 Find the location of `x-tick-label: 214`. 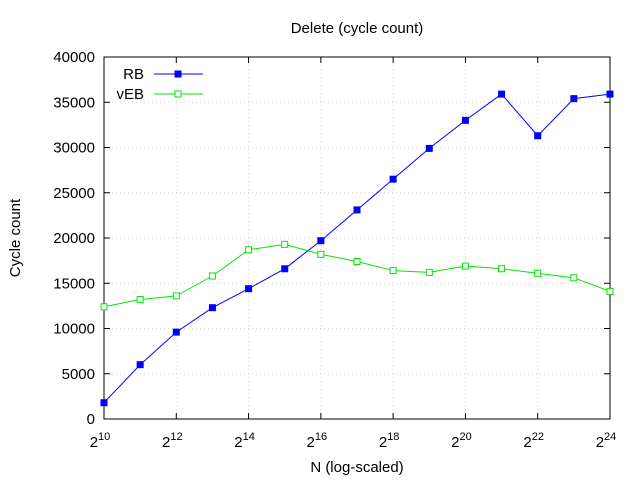

x-tick-label: 214 is located at coordinates (244, 441).